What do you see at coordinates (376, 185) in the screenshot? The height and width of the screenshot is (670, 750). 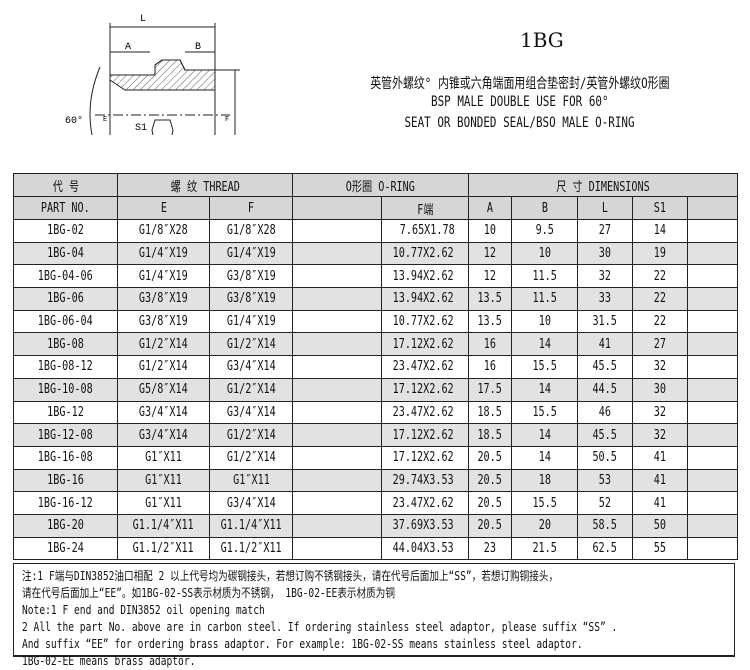 I see `header-row-1: 代 号 螺 纹 THREAD O形圈 O-RING 尺 寸 DIMENSIONS` at bounding box center [376, 185].